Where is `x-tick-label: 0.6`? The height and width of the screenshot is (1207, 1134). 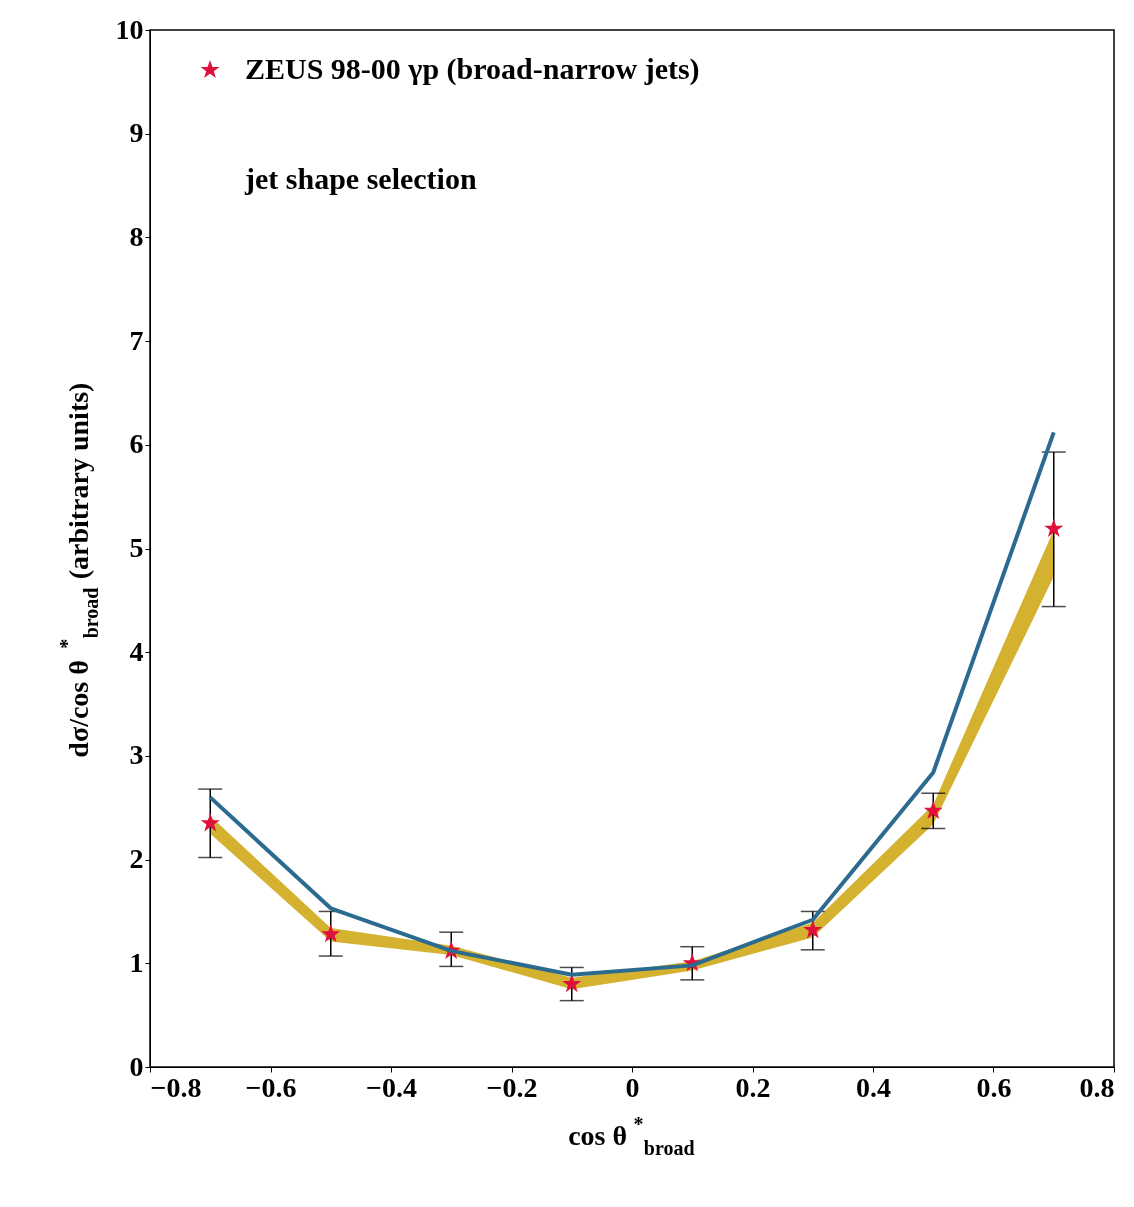
x-tick-label: 0.6 is located at coordinates (994, 1087).